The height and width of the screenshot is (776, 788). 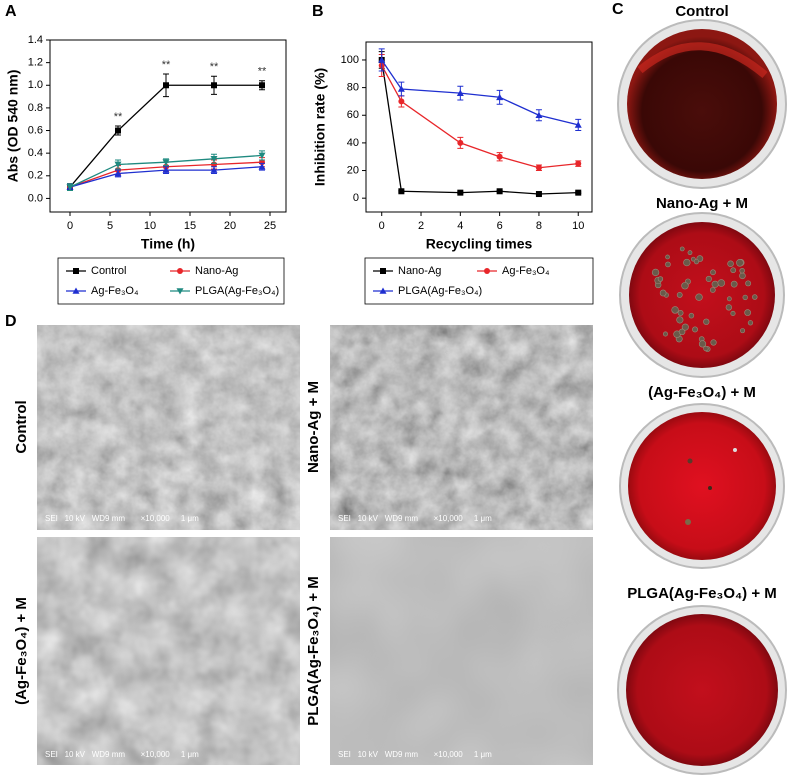 What do you see at coordinates (270, 226) in the screenshot?
I see `x-tick-label: 25` at bounding box center [270, 226].